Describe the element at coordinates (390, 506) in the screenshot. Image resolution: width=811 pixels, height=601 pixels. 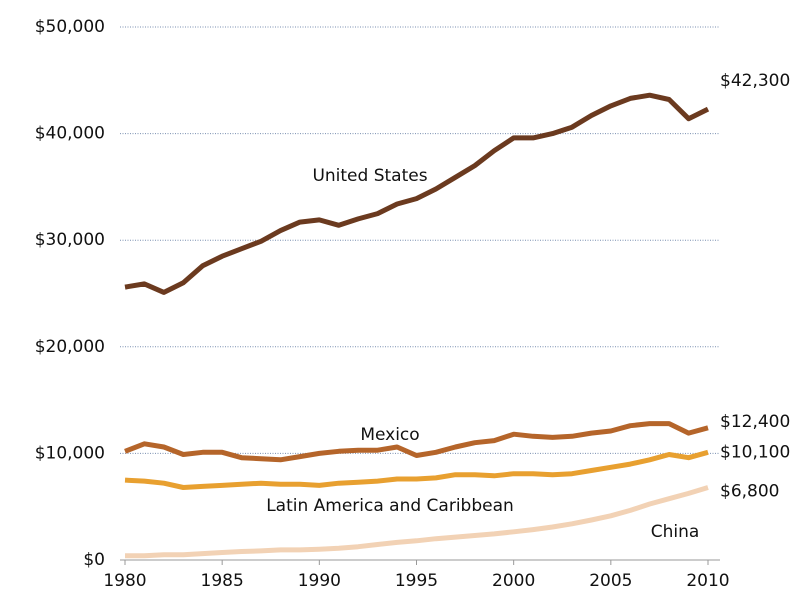
I see `series-label: Latin America and Caribbean` at that location.